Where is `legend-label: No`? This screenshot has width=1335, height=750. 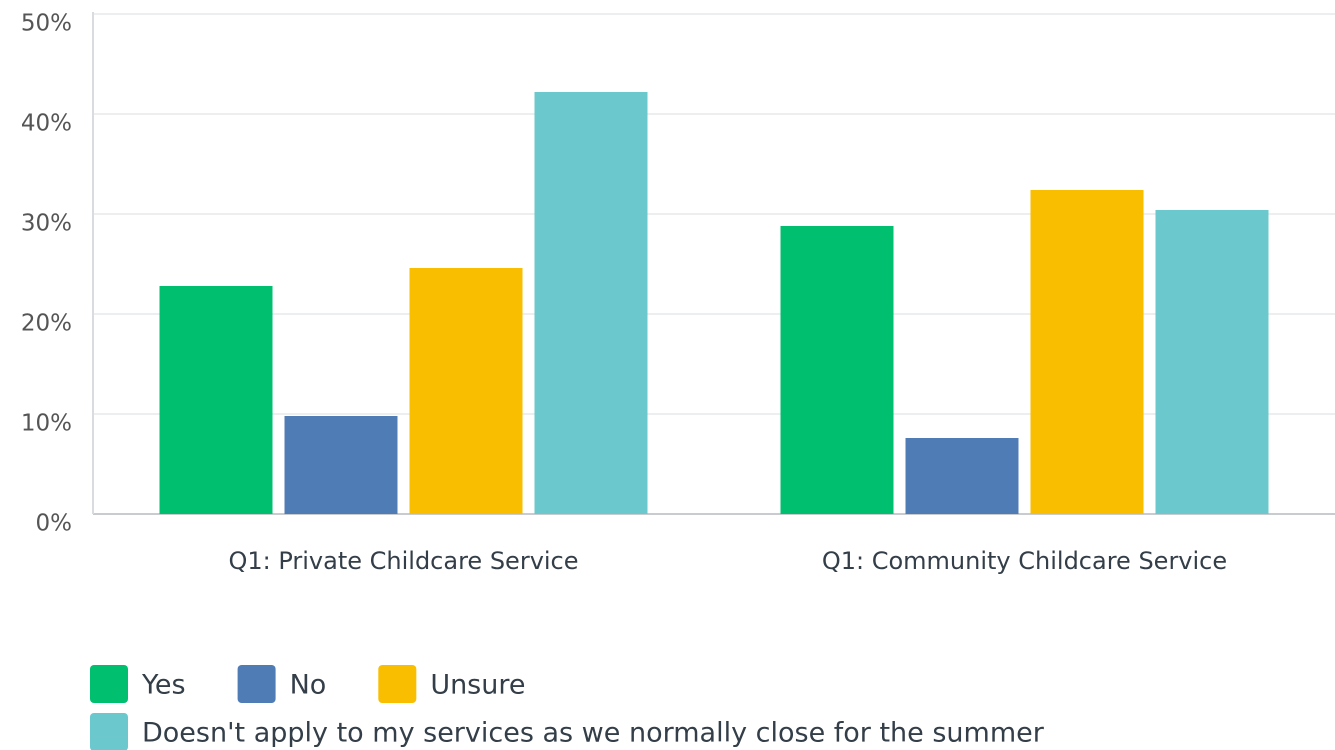 legend-label: No is located at coordinates (308, 685).